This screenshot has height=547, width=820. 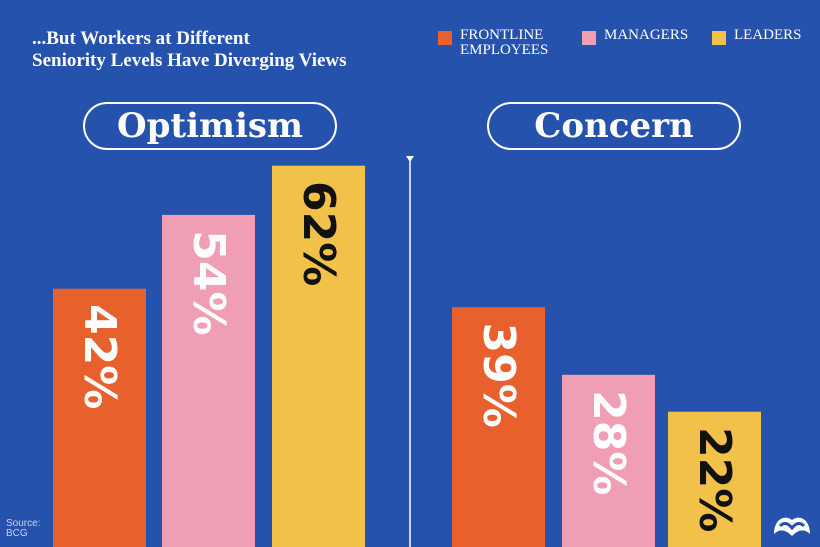 I want to click on source-label: Source:, so click(x=23, y=523).